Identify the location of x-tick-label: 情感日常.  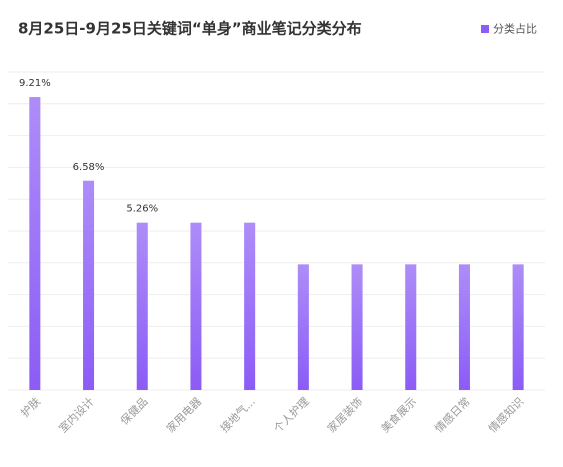
(452, 415).